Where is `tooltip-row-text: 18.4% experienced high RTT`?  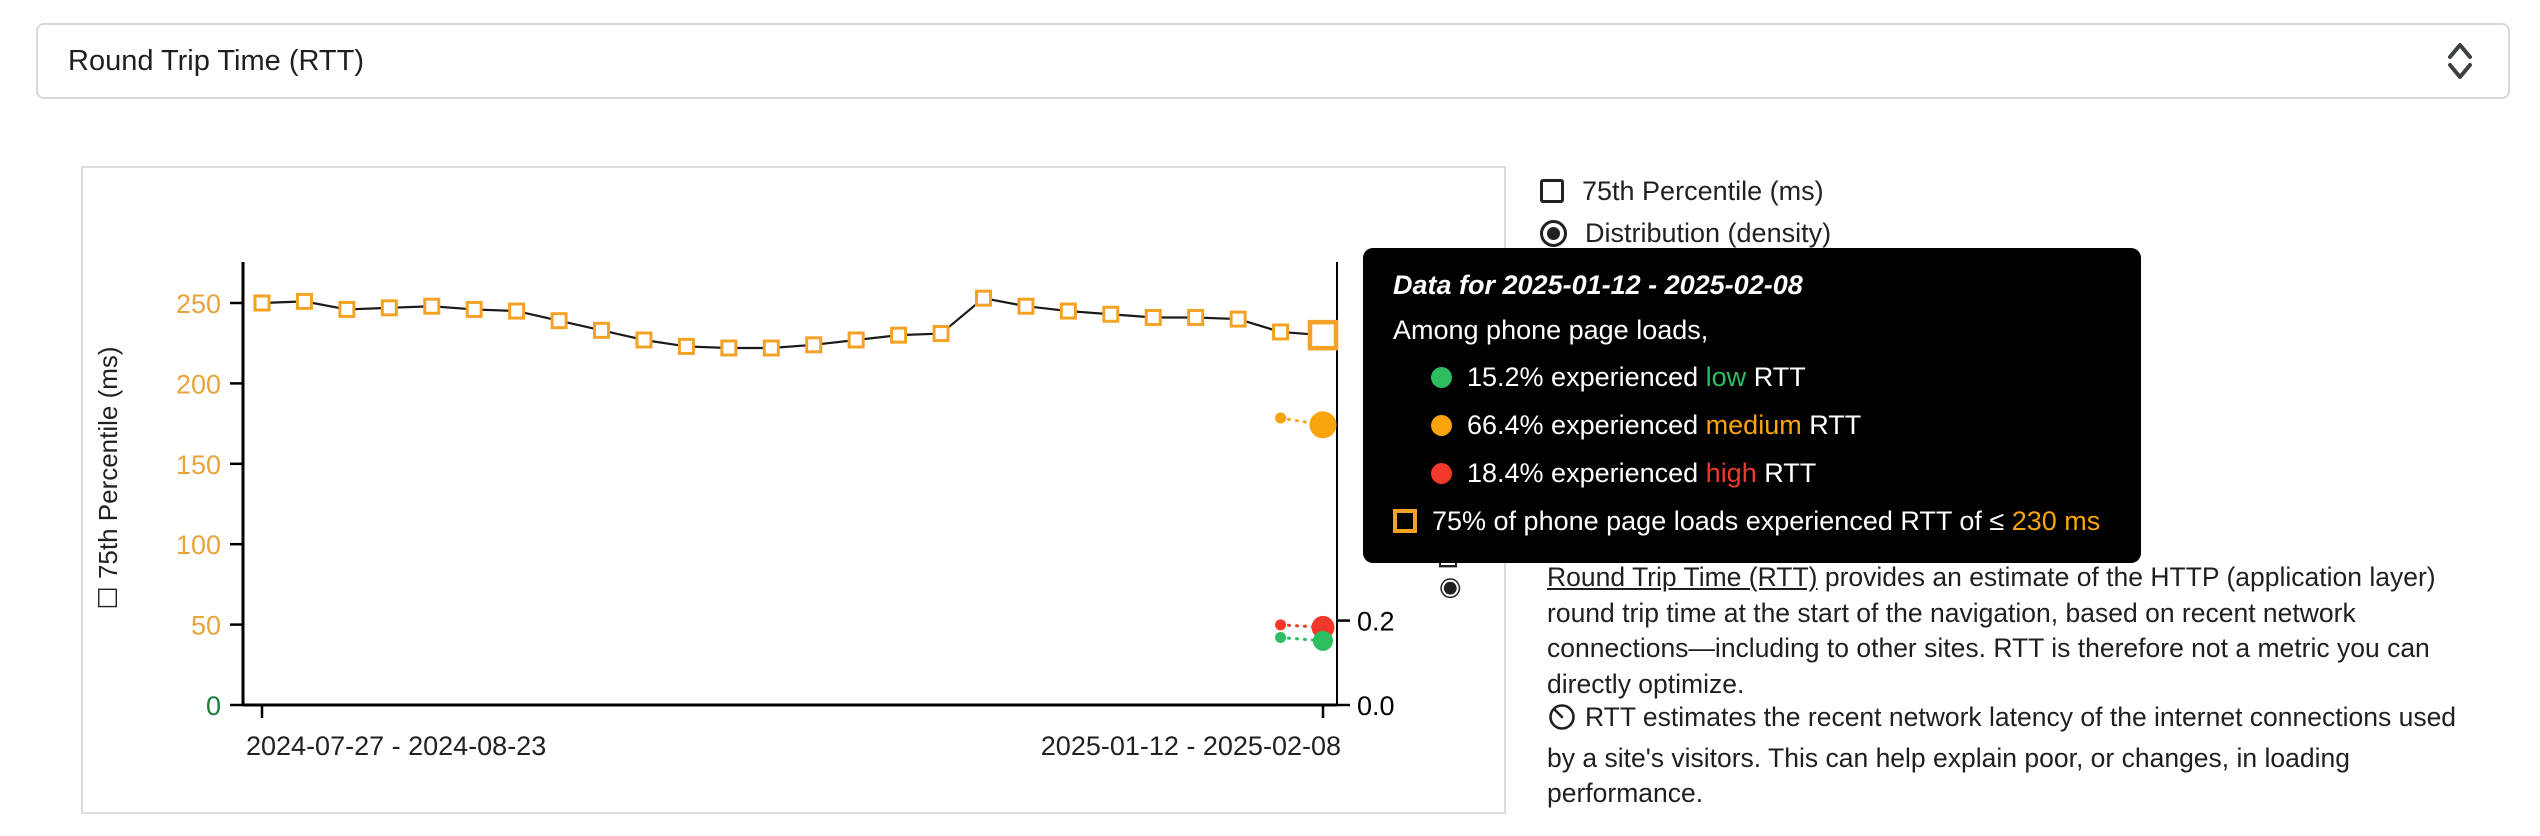 tooltip-row-text: 18.4% experienced high RTT is located at coordinates (1641, 473).